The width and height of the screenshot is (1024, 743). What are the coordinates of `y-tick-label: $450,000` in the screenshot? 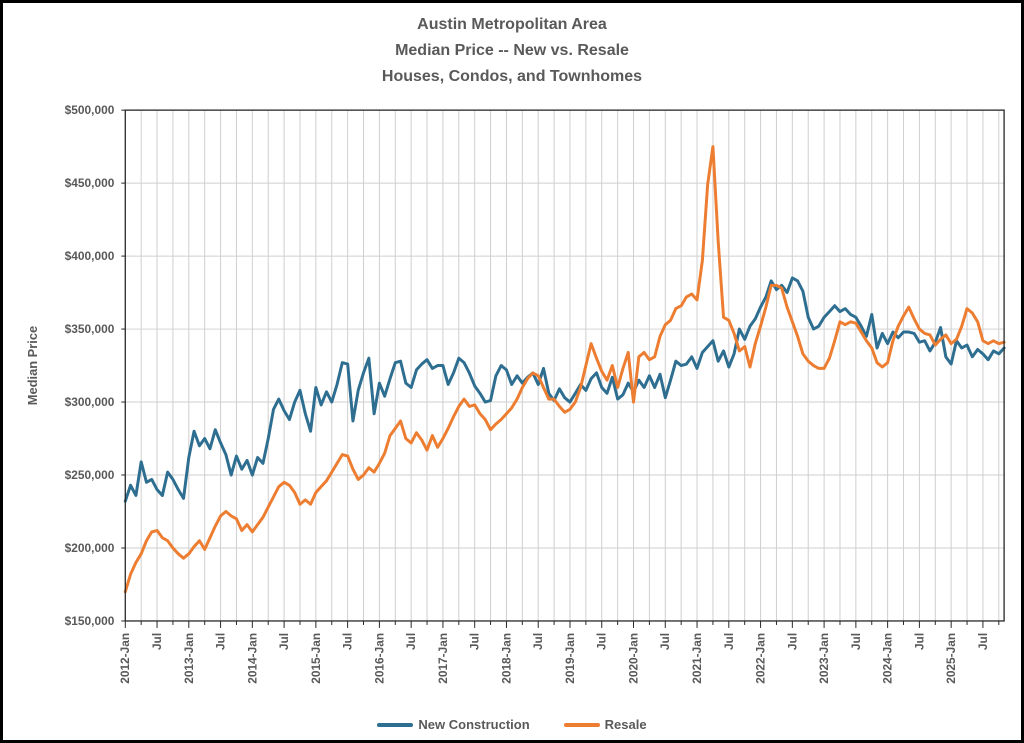 It's located at (90, 183).